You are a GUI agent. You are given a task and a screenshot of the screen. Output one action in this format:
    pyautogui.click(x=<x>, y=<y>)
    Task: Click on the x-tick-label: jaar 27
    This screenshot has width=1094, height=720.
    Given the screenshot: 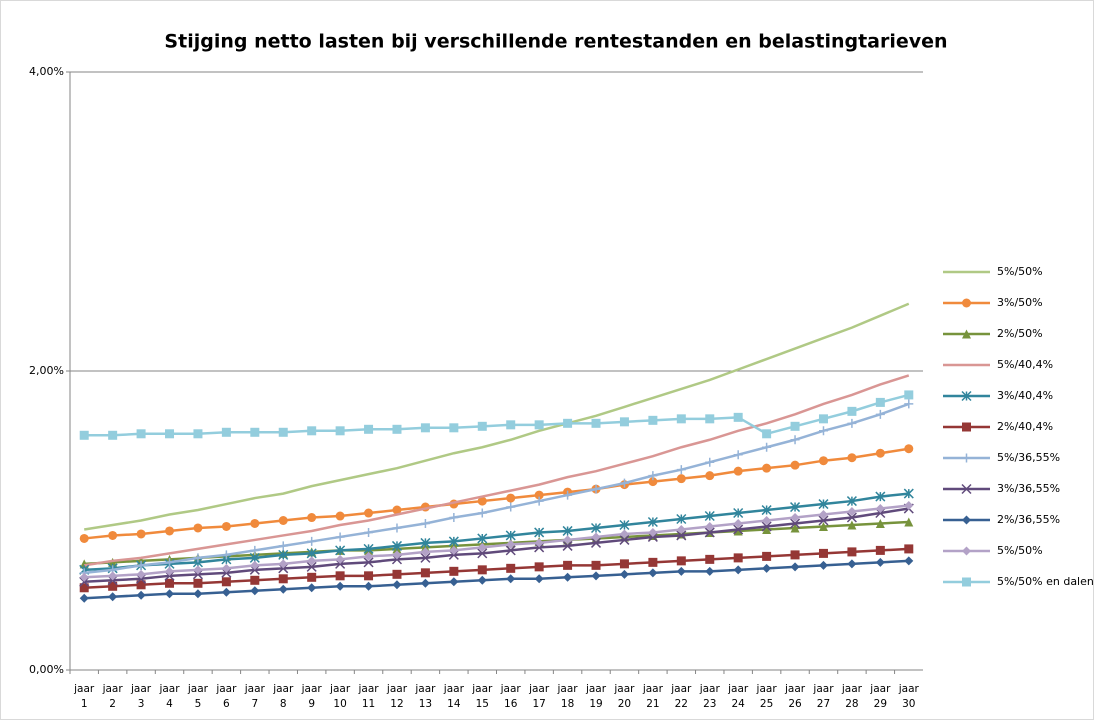 What is the action you would take?
    pyautogui.click(x=823, y=696)
    